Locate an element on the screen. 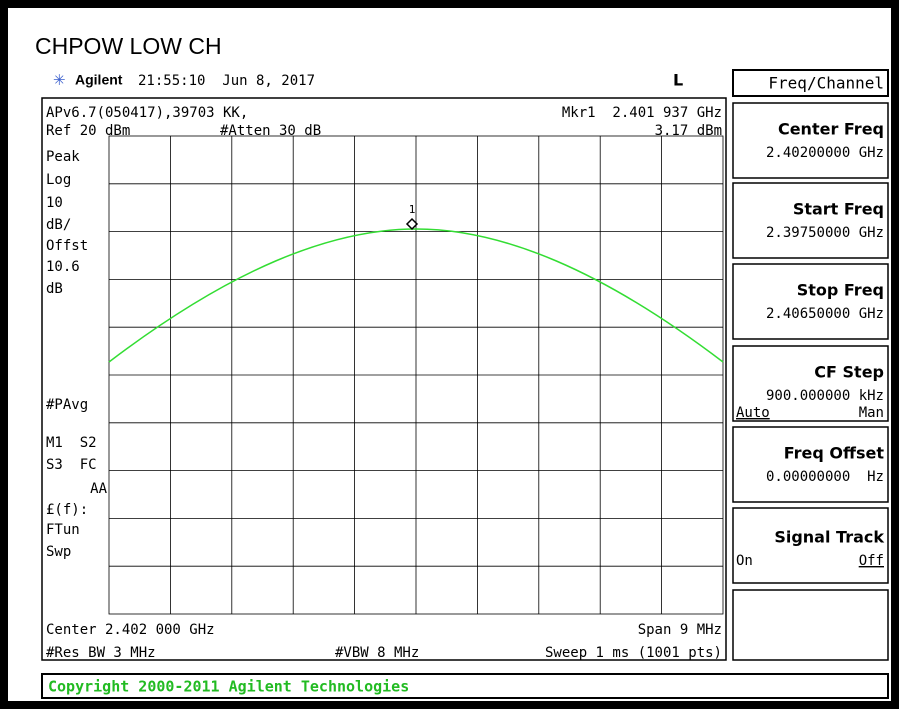  softkey-option: Man is located at coordinates (871, 413).